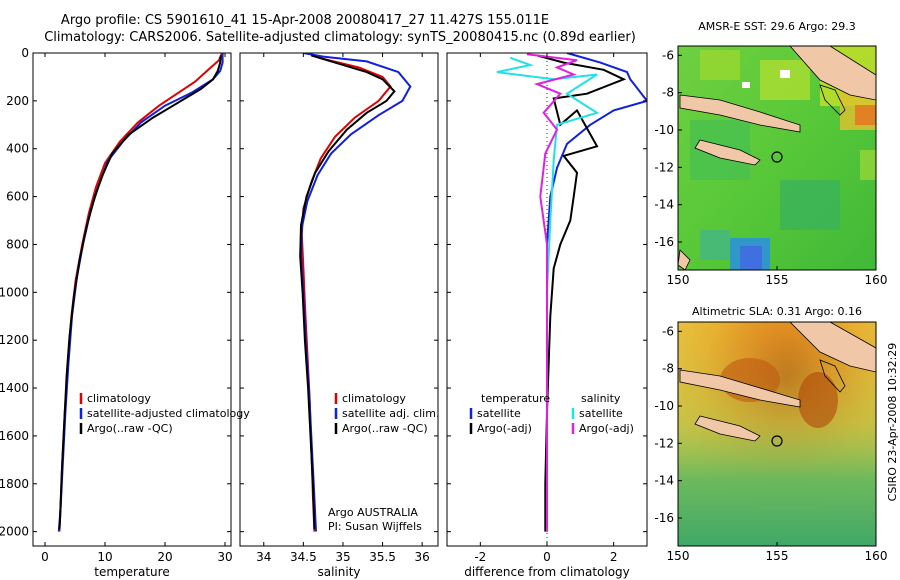 The image size is (900, 580). What do you see at coordinates (17, 149) in the screenshot?
I see `y-tick-label: 400` at bounding box center [17, 149].